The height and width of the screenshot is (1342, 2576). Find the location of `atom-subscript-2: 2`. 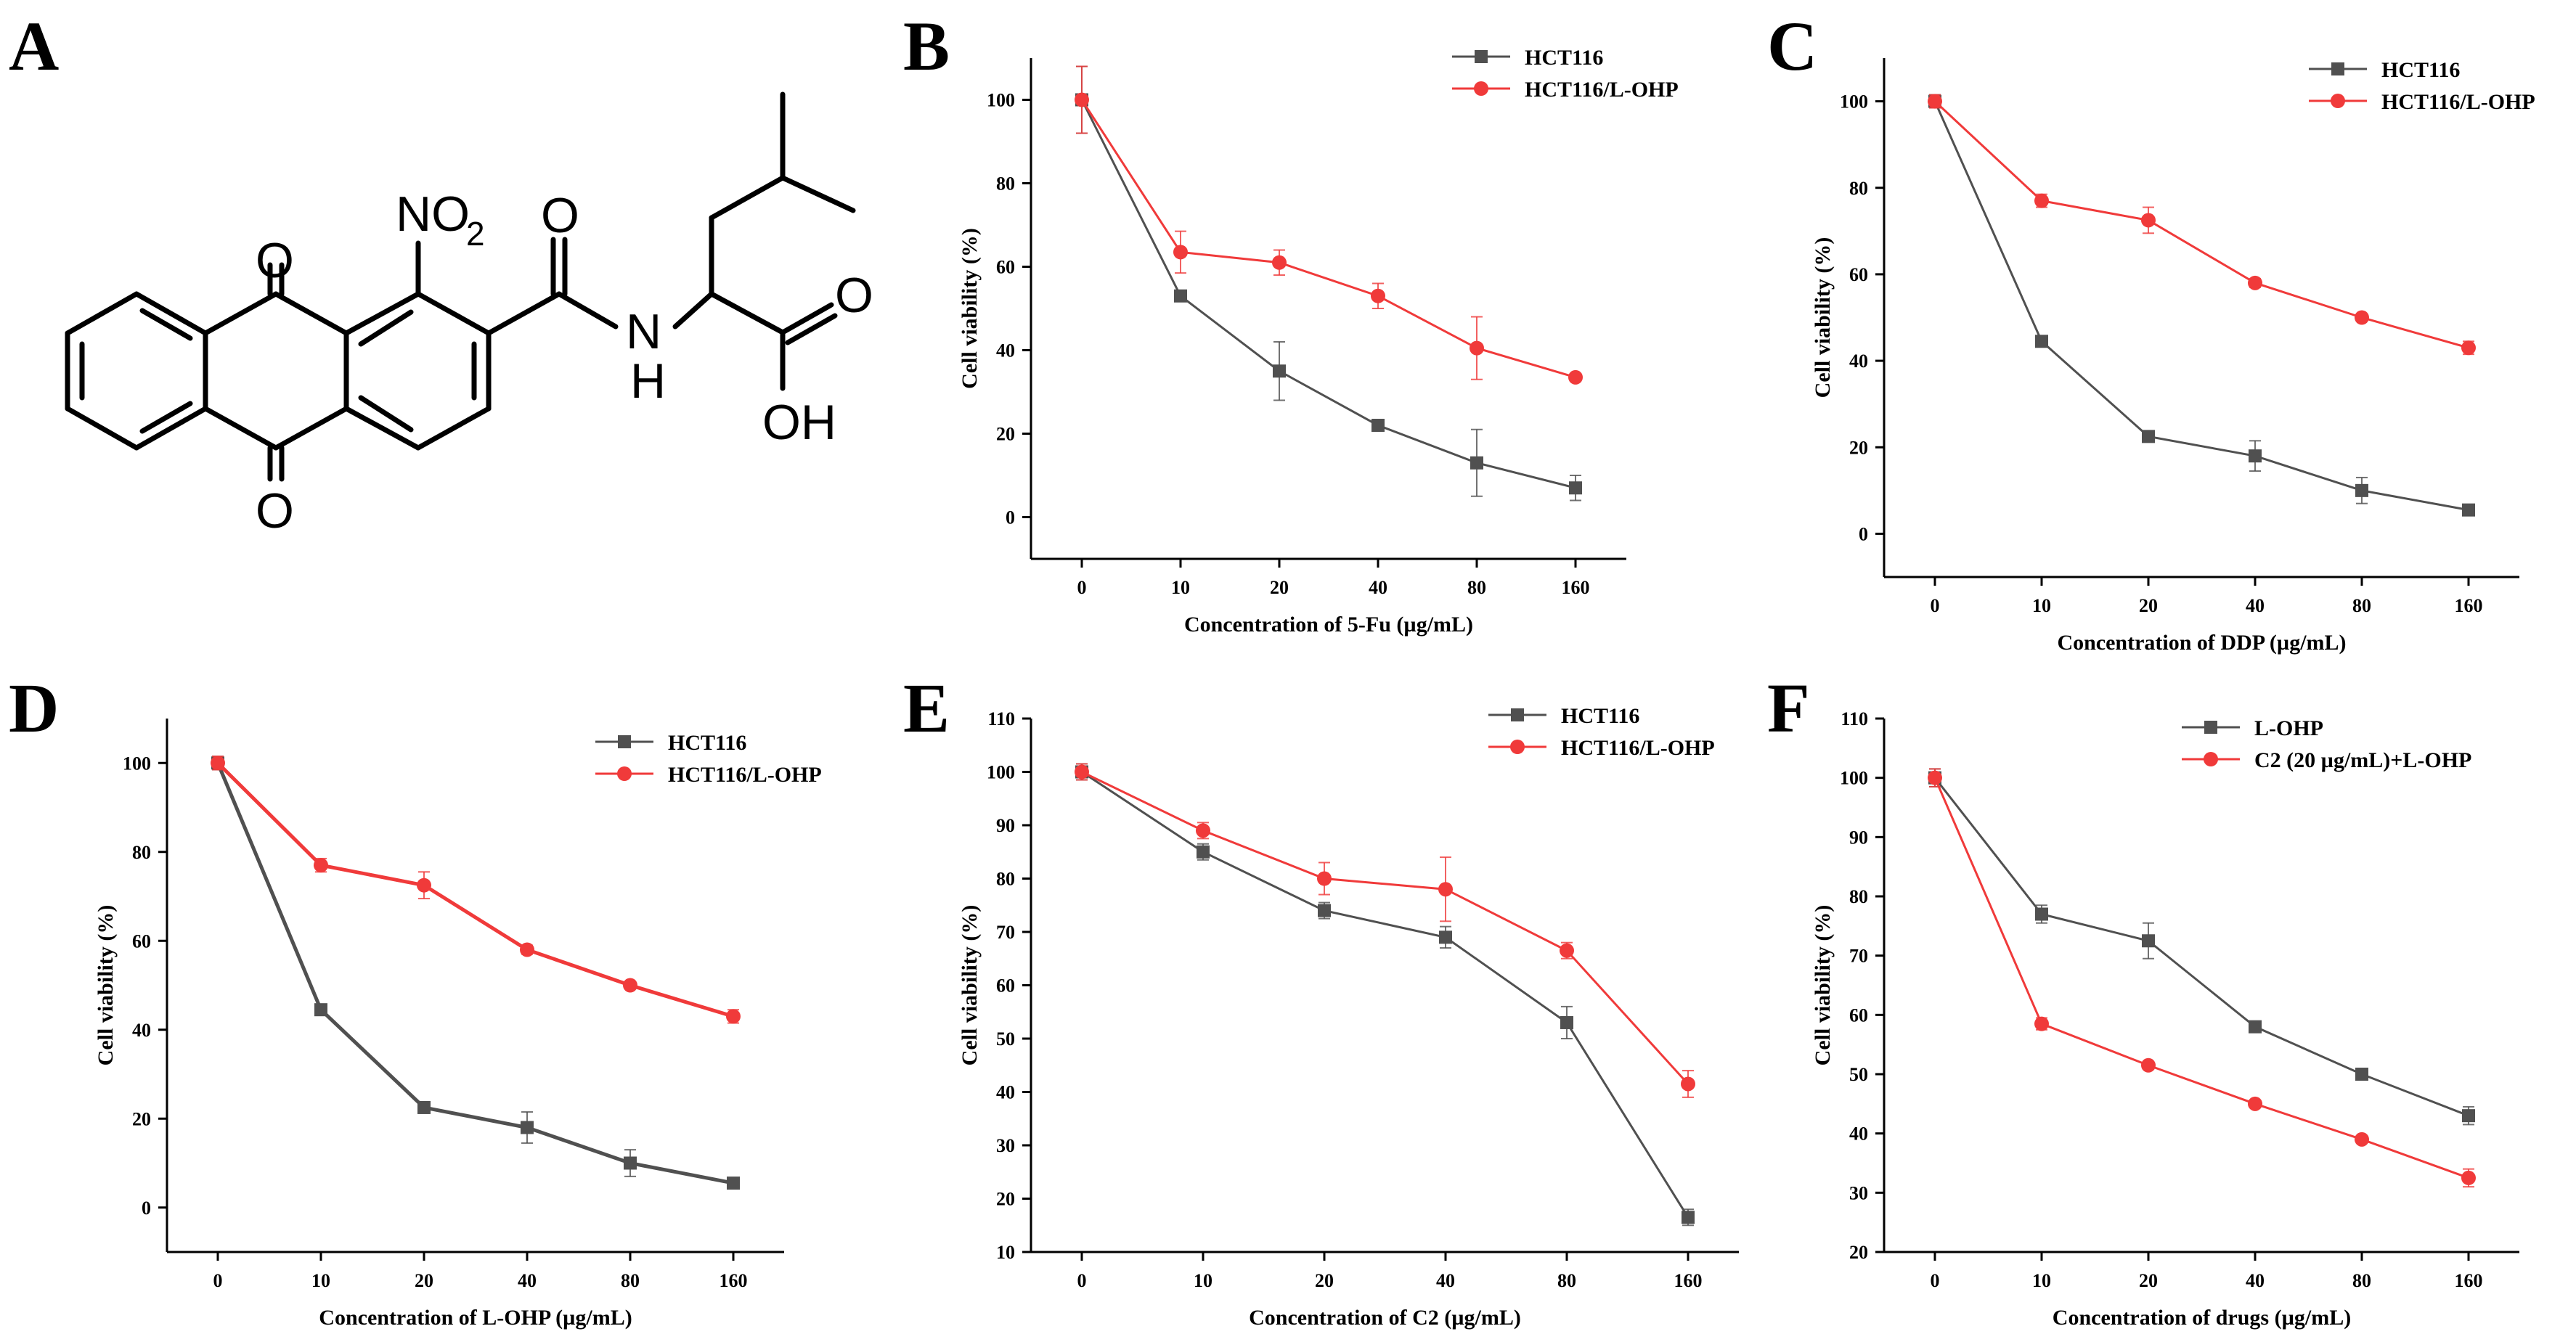

atom-subscript-2: 2 is located at coordinates (475, 234).